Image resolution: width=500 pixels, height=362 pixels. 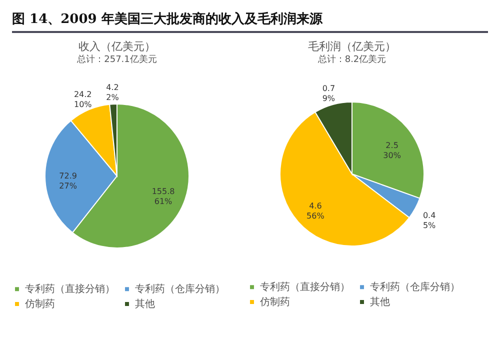 I want to click on chart-subtitle: 总计：257.1亿美元, so click(x=116, y=60).